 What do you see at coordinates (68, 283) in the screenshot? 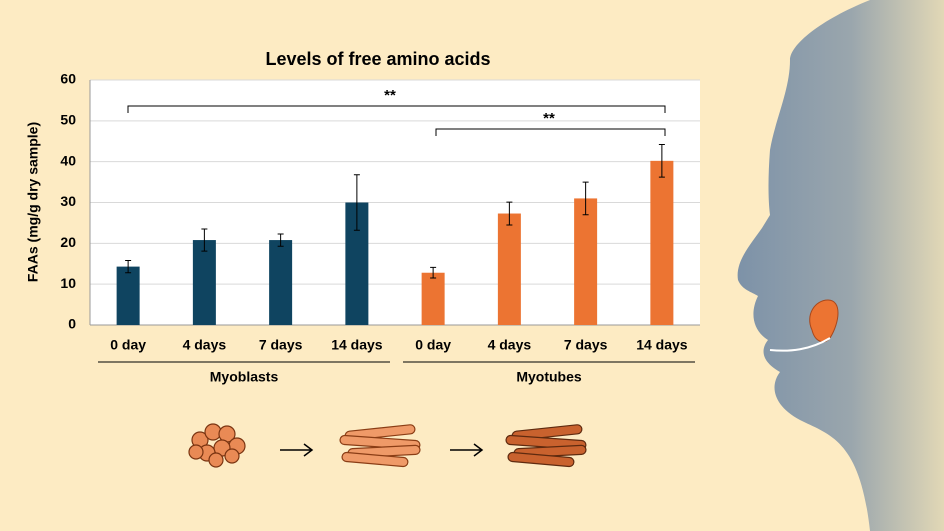
I see `y-tick-label: 10` at bounding box center [68, 283].